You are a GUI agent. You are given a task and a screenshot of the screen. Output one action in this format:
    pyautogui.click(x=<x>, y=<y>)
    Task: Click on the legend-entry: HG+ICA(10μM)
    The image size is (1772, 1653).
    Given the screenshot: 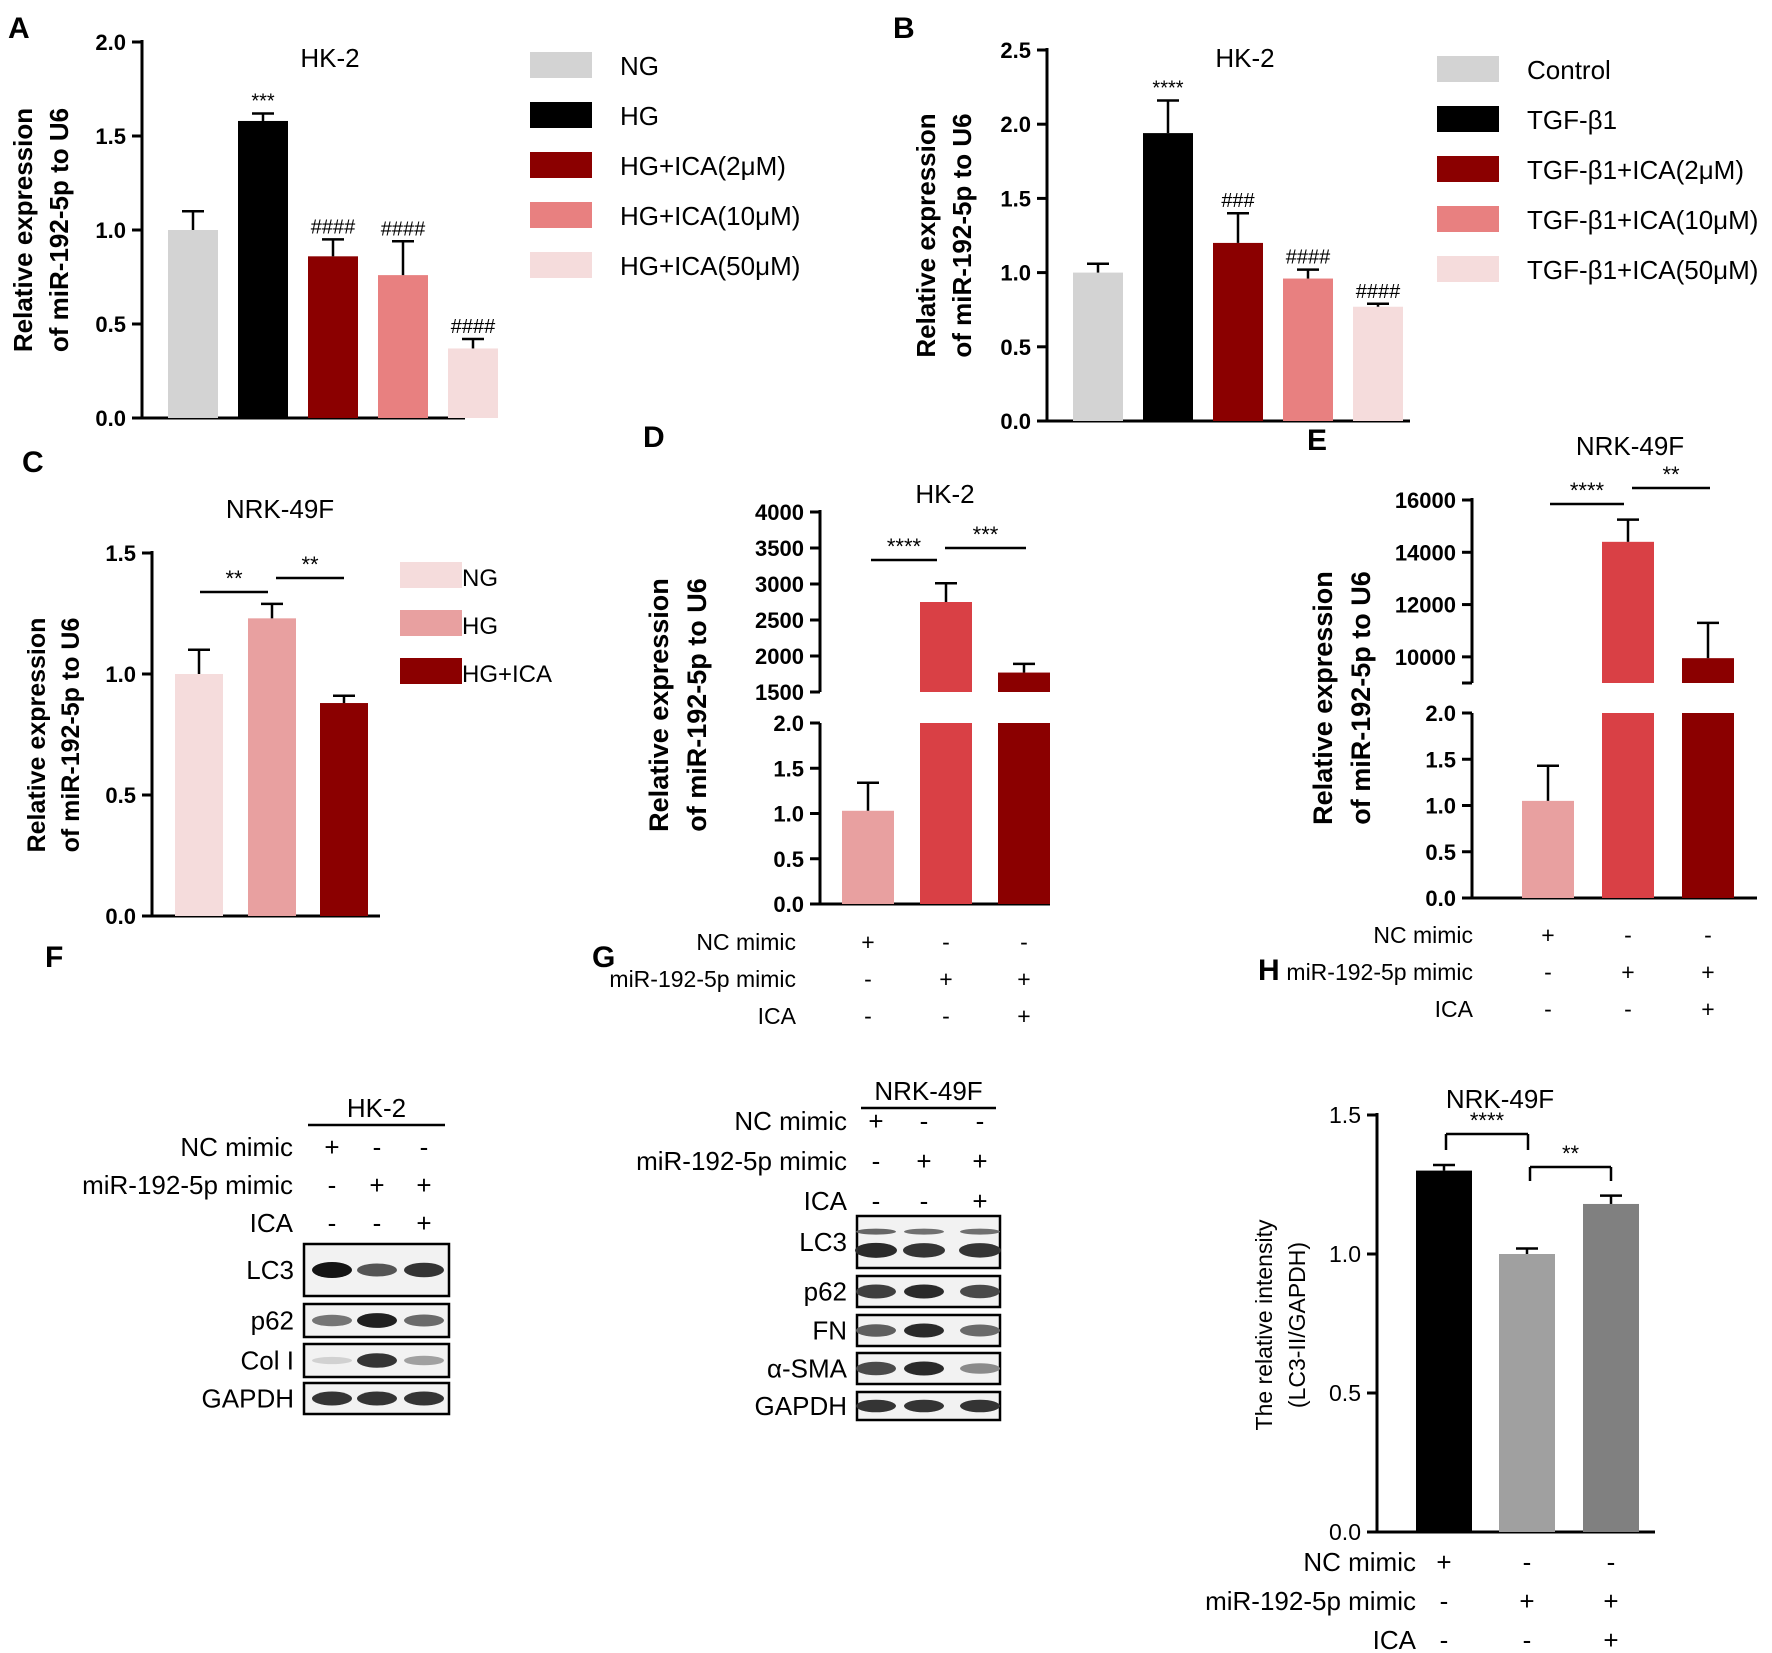 What is the action you would take?
    pyautogui.click(x=710, y=216)
    